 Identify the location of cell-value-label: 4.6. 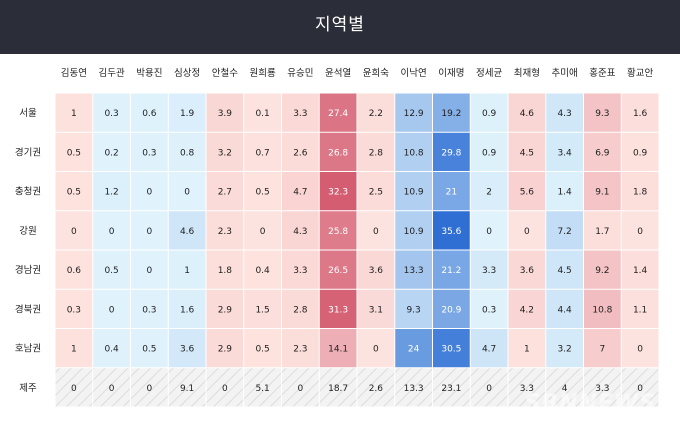
(187, 232).